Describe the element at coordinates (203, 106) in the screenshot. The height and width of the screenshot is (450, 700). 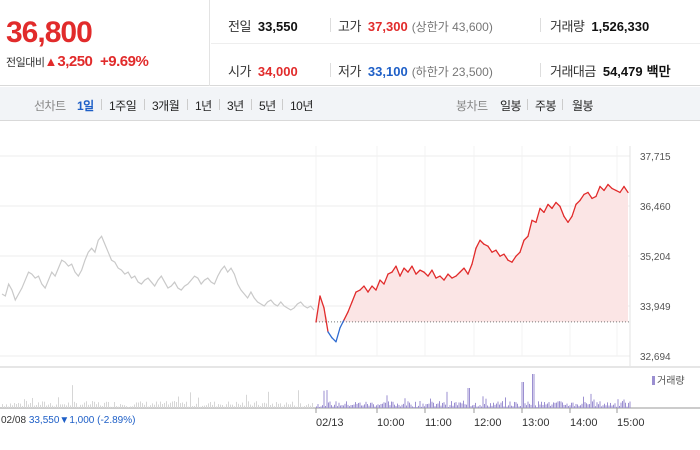
I see `tab-1y: 1년` at that location.